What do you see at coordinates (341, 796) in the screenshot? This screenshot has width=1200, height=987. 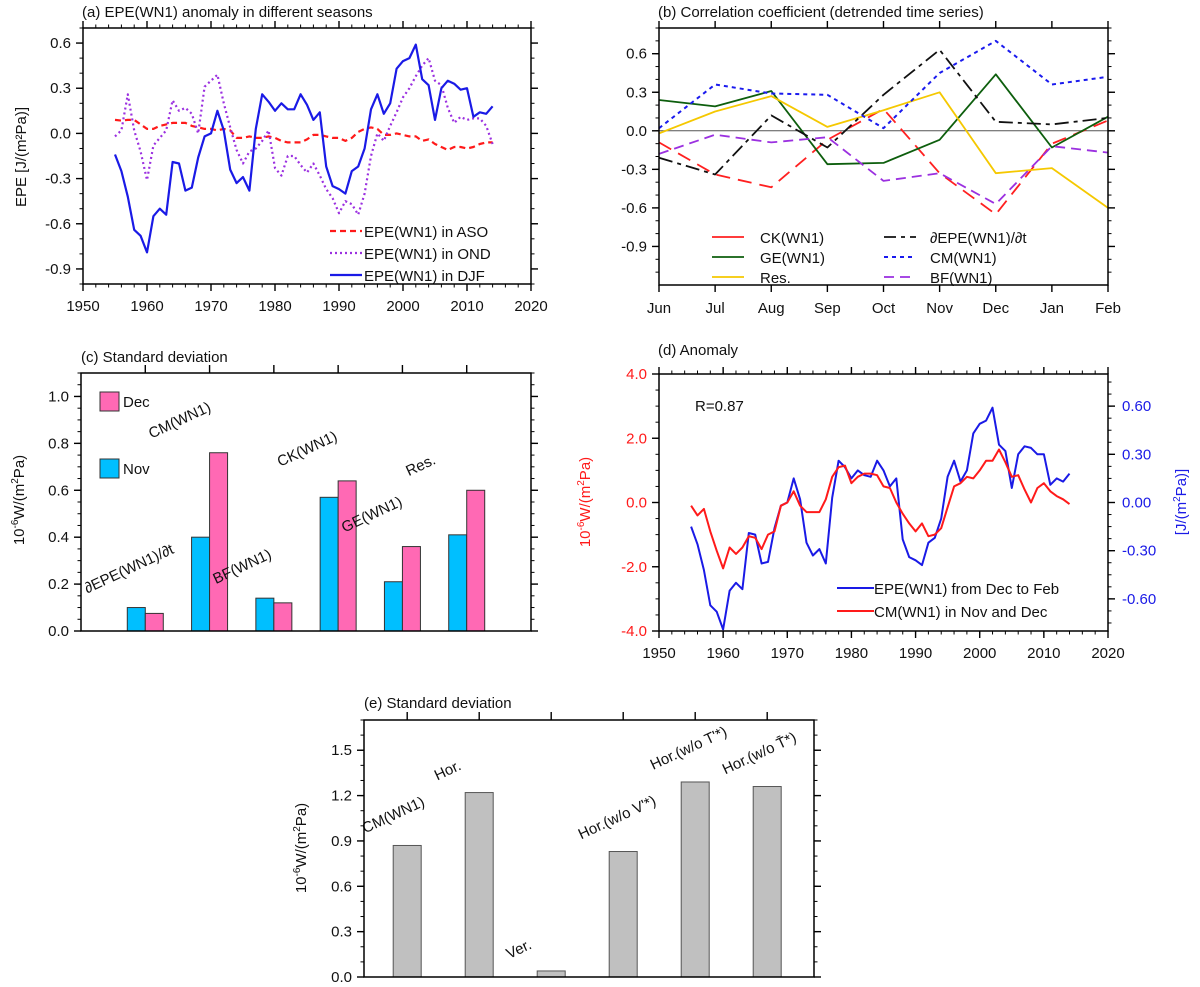 I see `y-tick-label: 1.2` at bounding box center [341, 796].